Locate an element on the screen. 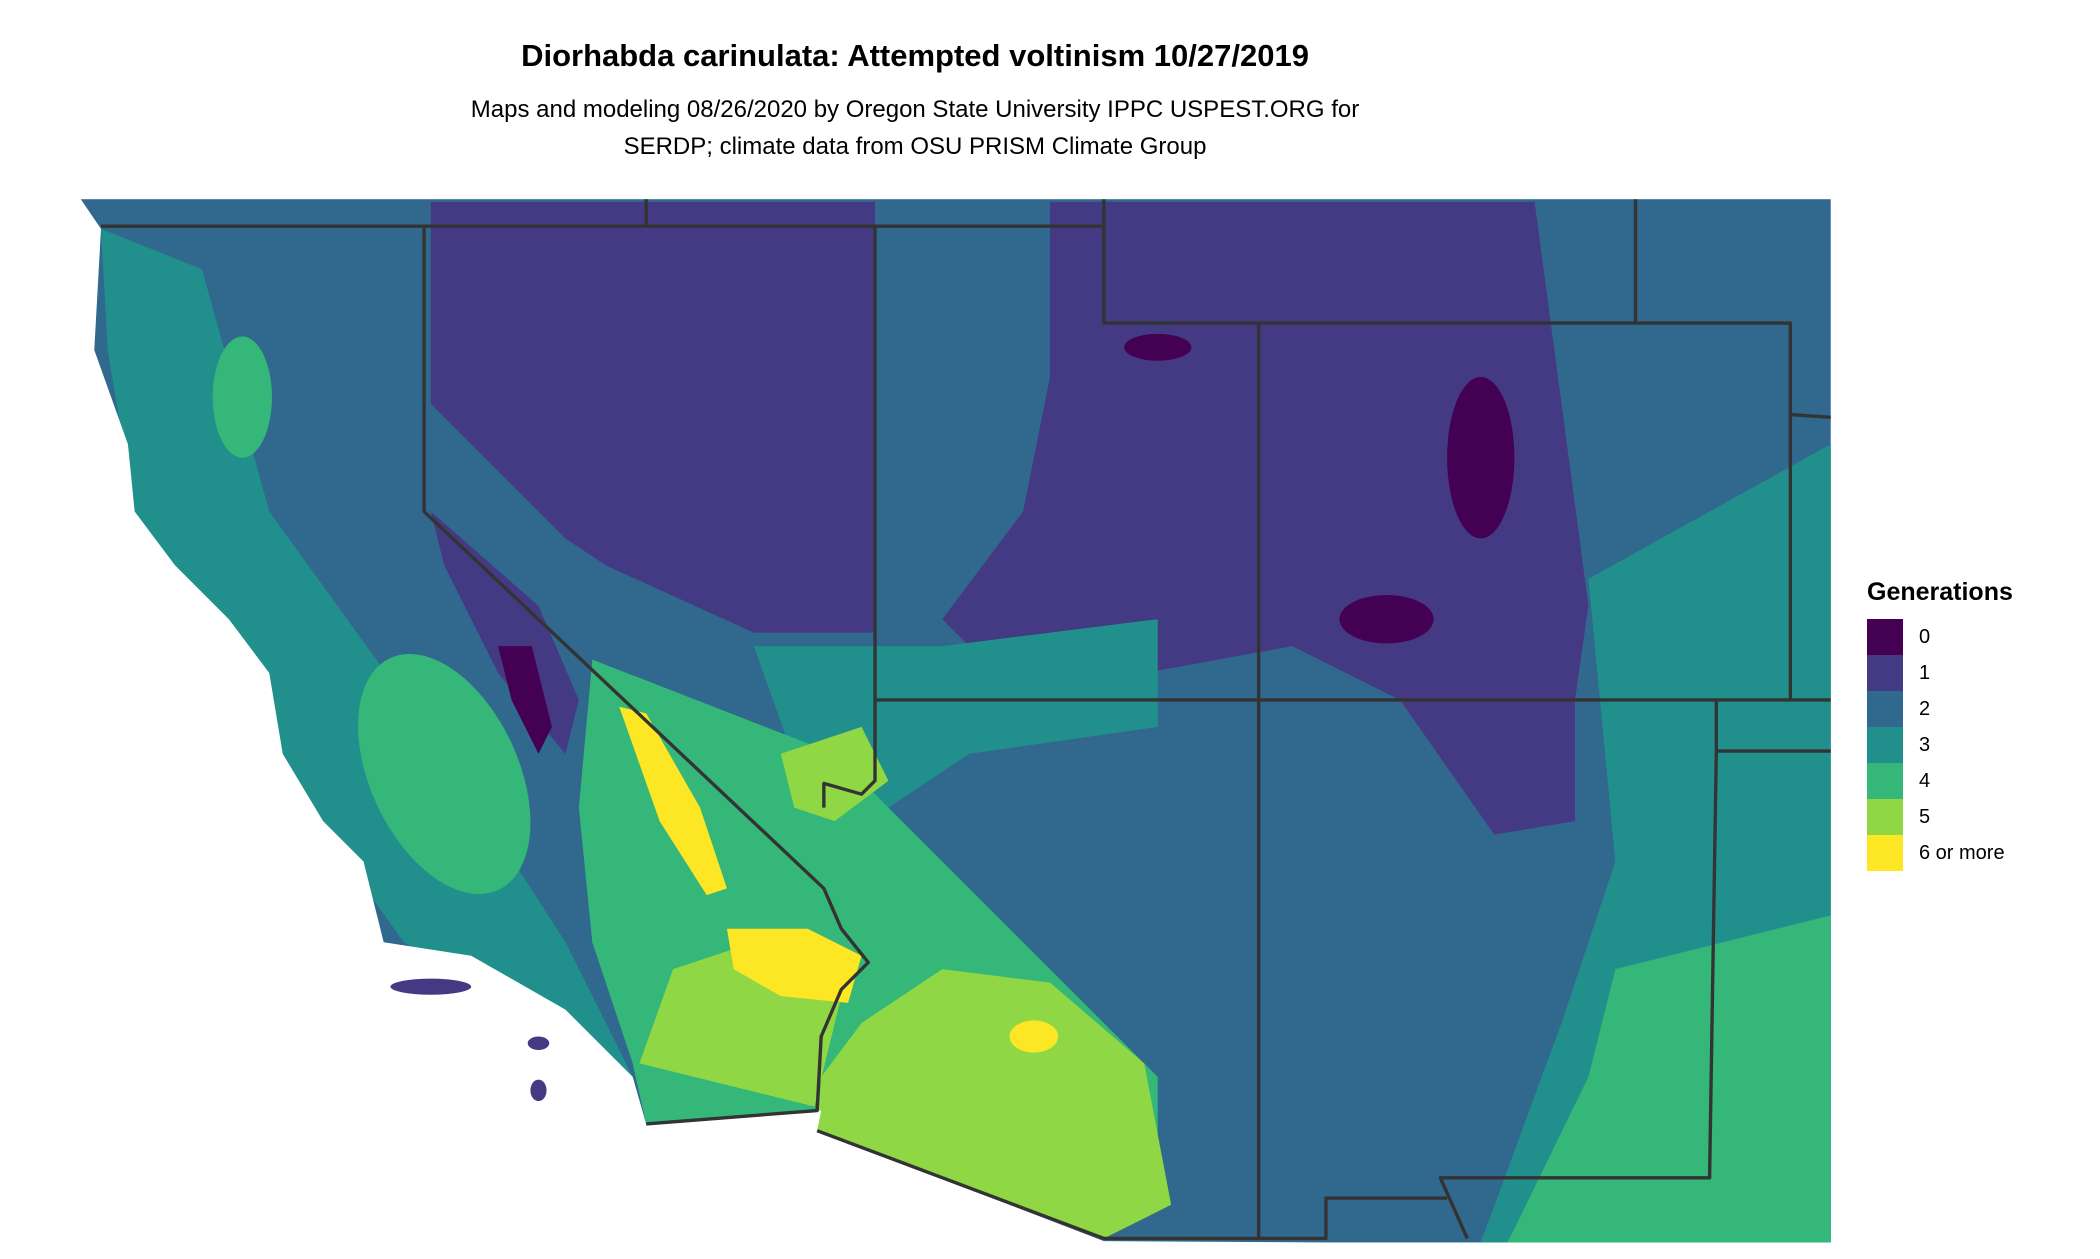  border-ne-ks is located at coordinates (1810, 415).